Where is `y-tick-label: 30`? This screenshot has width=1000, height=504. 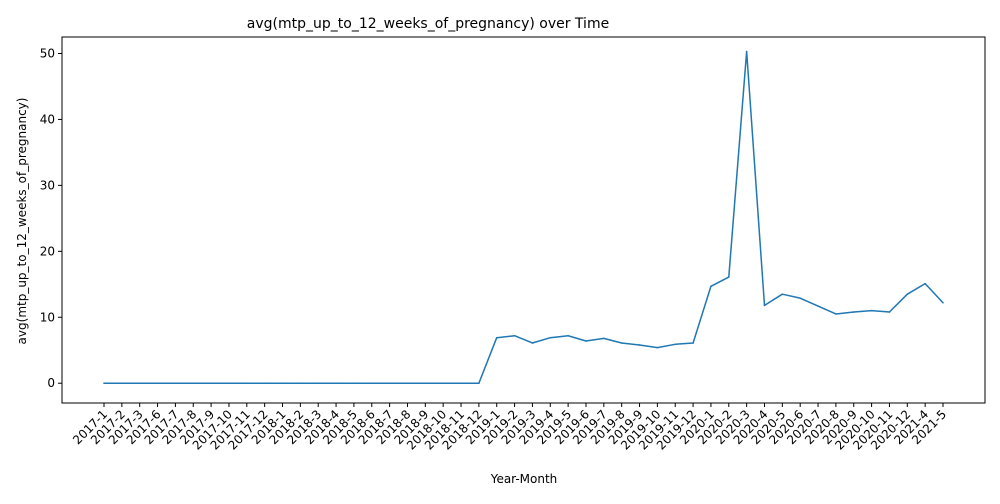
y-tick-label: 30 is located at coordinates (47, 185).